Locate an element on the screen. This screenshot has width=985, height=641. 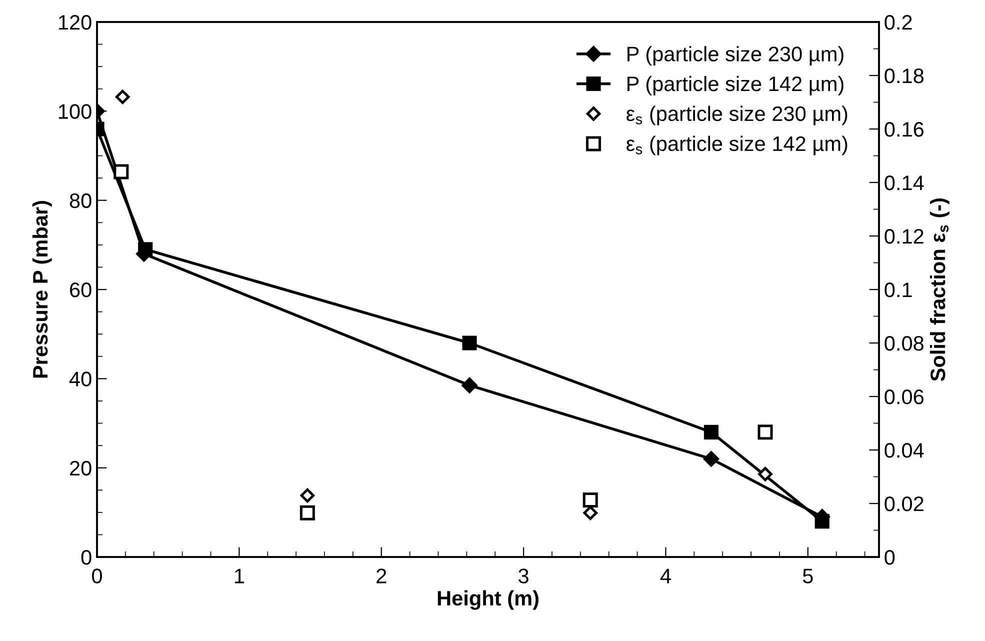
y2-tick-label: 0.06 is located at coordinates (904, 397).